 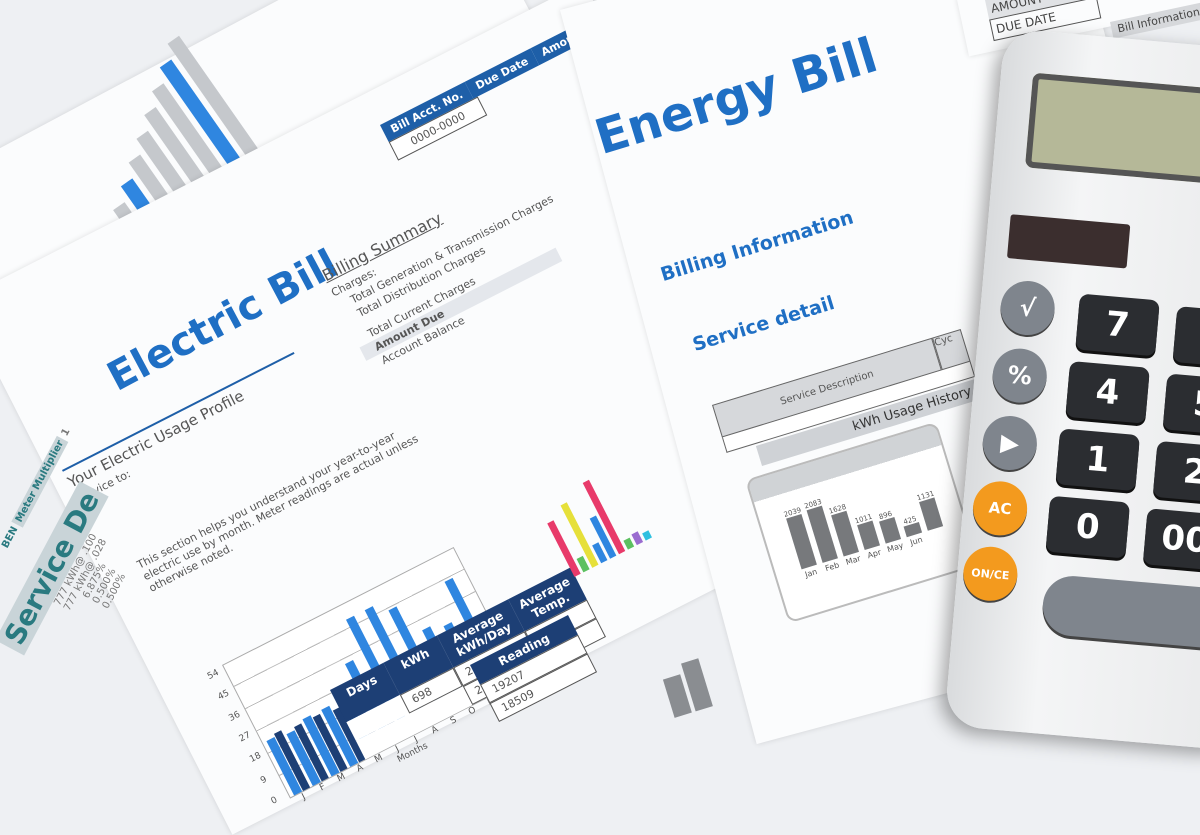 What do you see at coordinates (990, 574) in the screenshot?
I see `on-ce-key: ON/CE` at bounding box center [990, 574].